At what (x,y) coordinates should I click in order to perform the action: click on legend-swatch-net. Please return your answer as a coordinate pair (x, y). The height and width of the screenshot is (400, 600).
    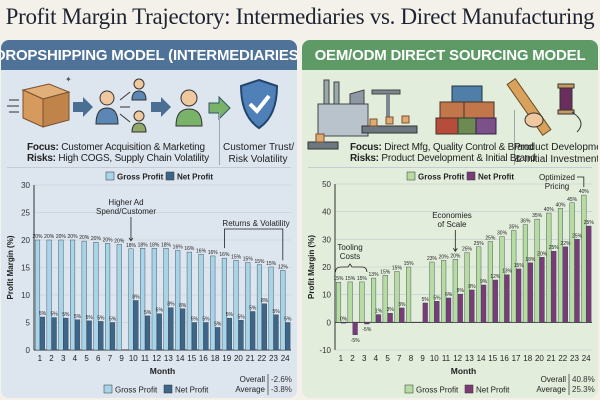
    Looking at the image, I should click on (469, 389).